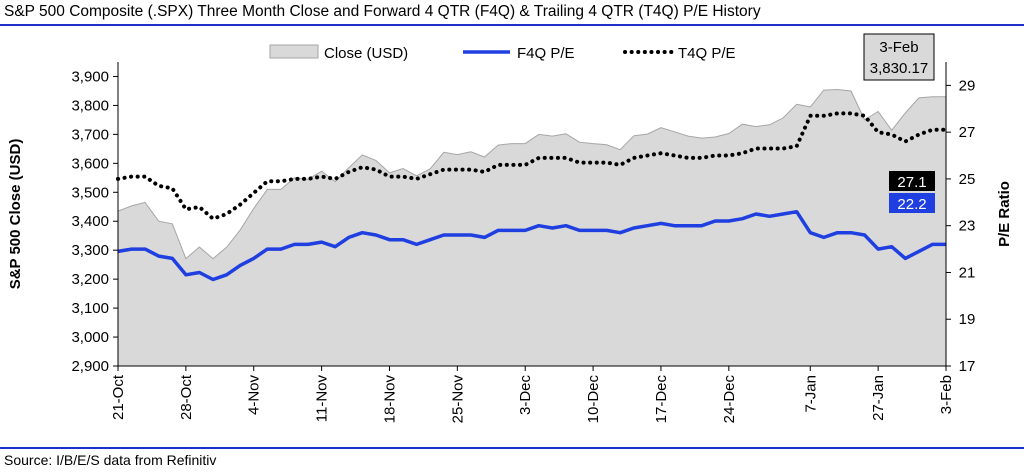  What do you see at coordinates (110, 460) in the screenshot?
I see `source-note: Source: I/B/E/S data from Refinitiv` at bounding box center [110, 460].